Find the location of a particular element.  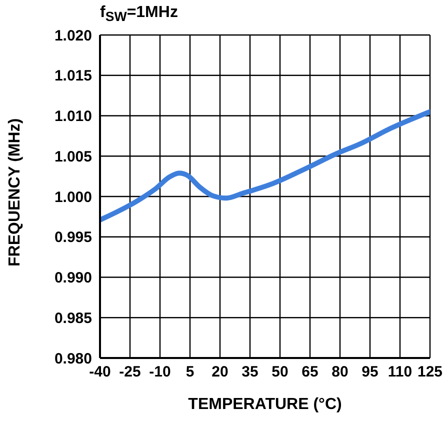

x-tick-label: 50 is located at coordinates (280, 372).